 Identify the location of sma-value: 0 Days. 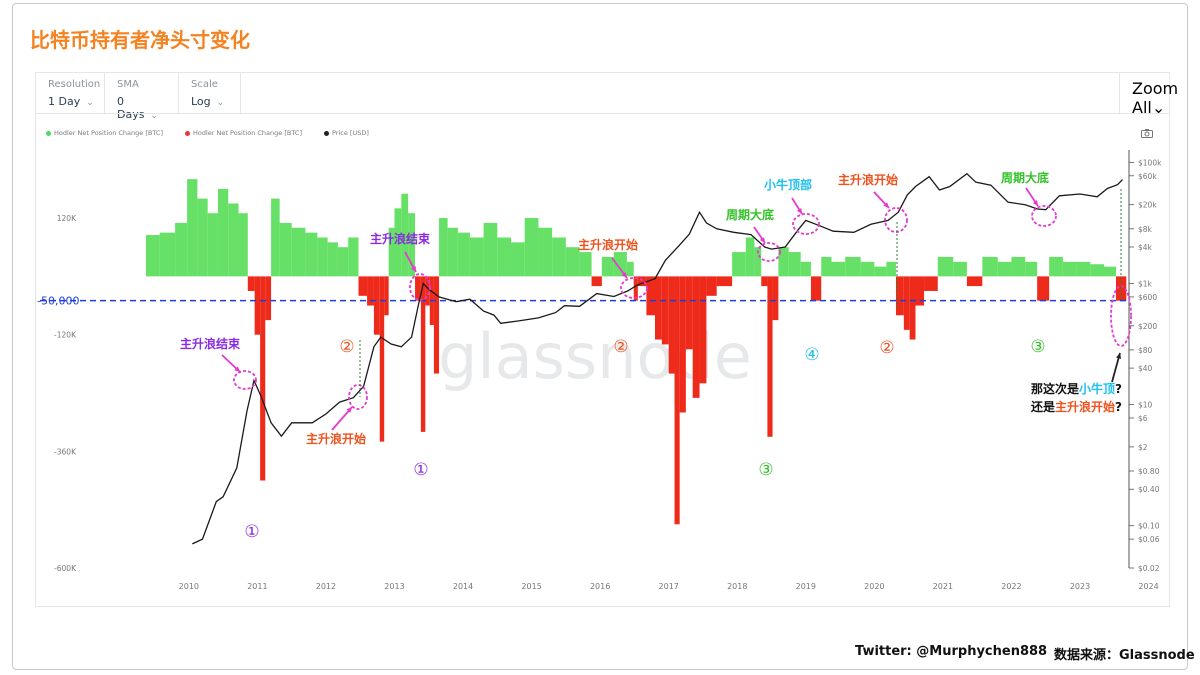
(131, 108).